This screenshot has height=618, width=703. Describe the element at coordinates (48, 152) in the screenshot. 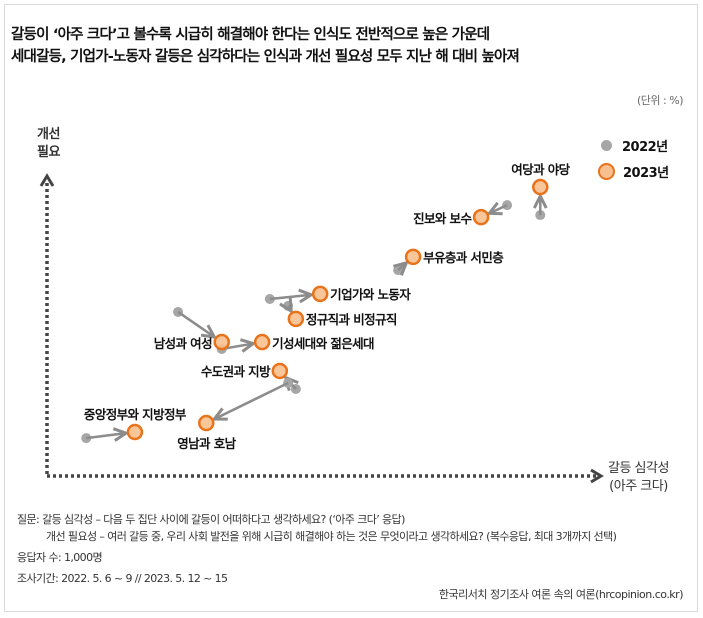

I see `y-axis-label-line-2: 필요` at that location.